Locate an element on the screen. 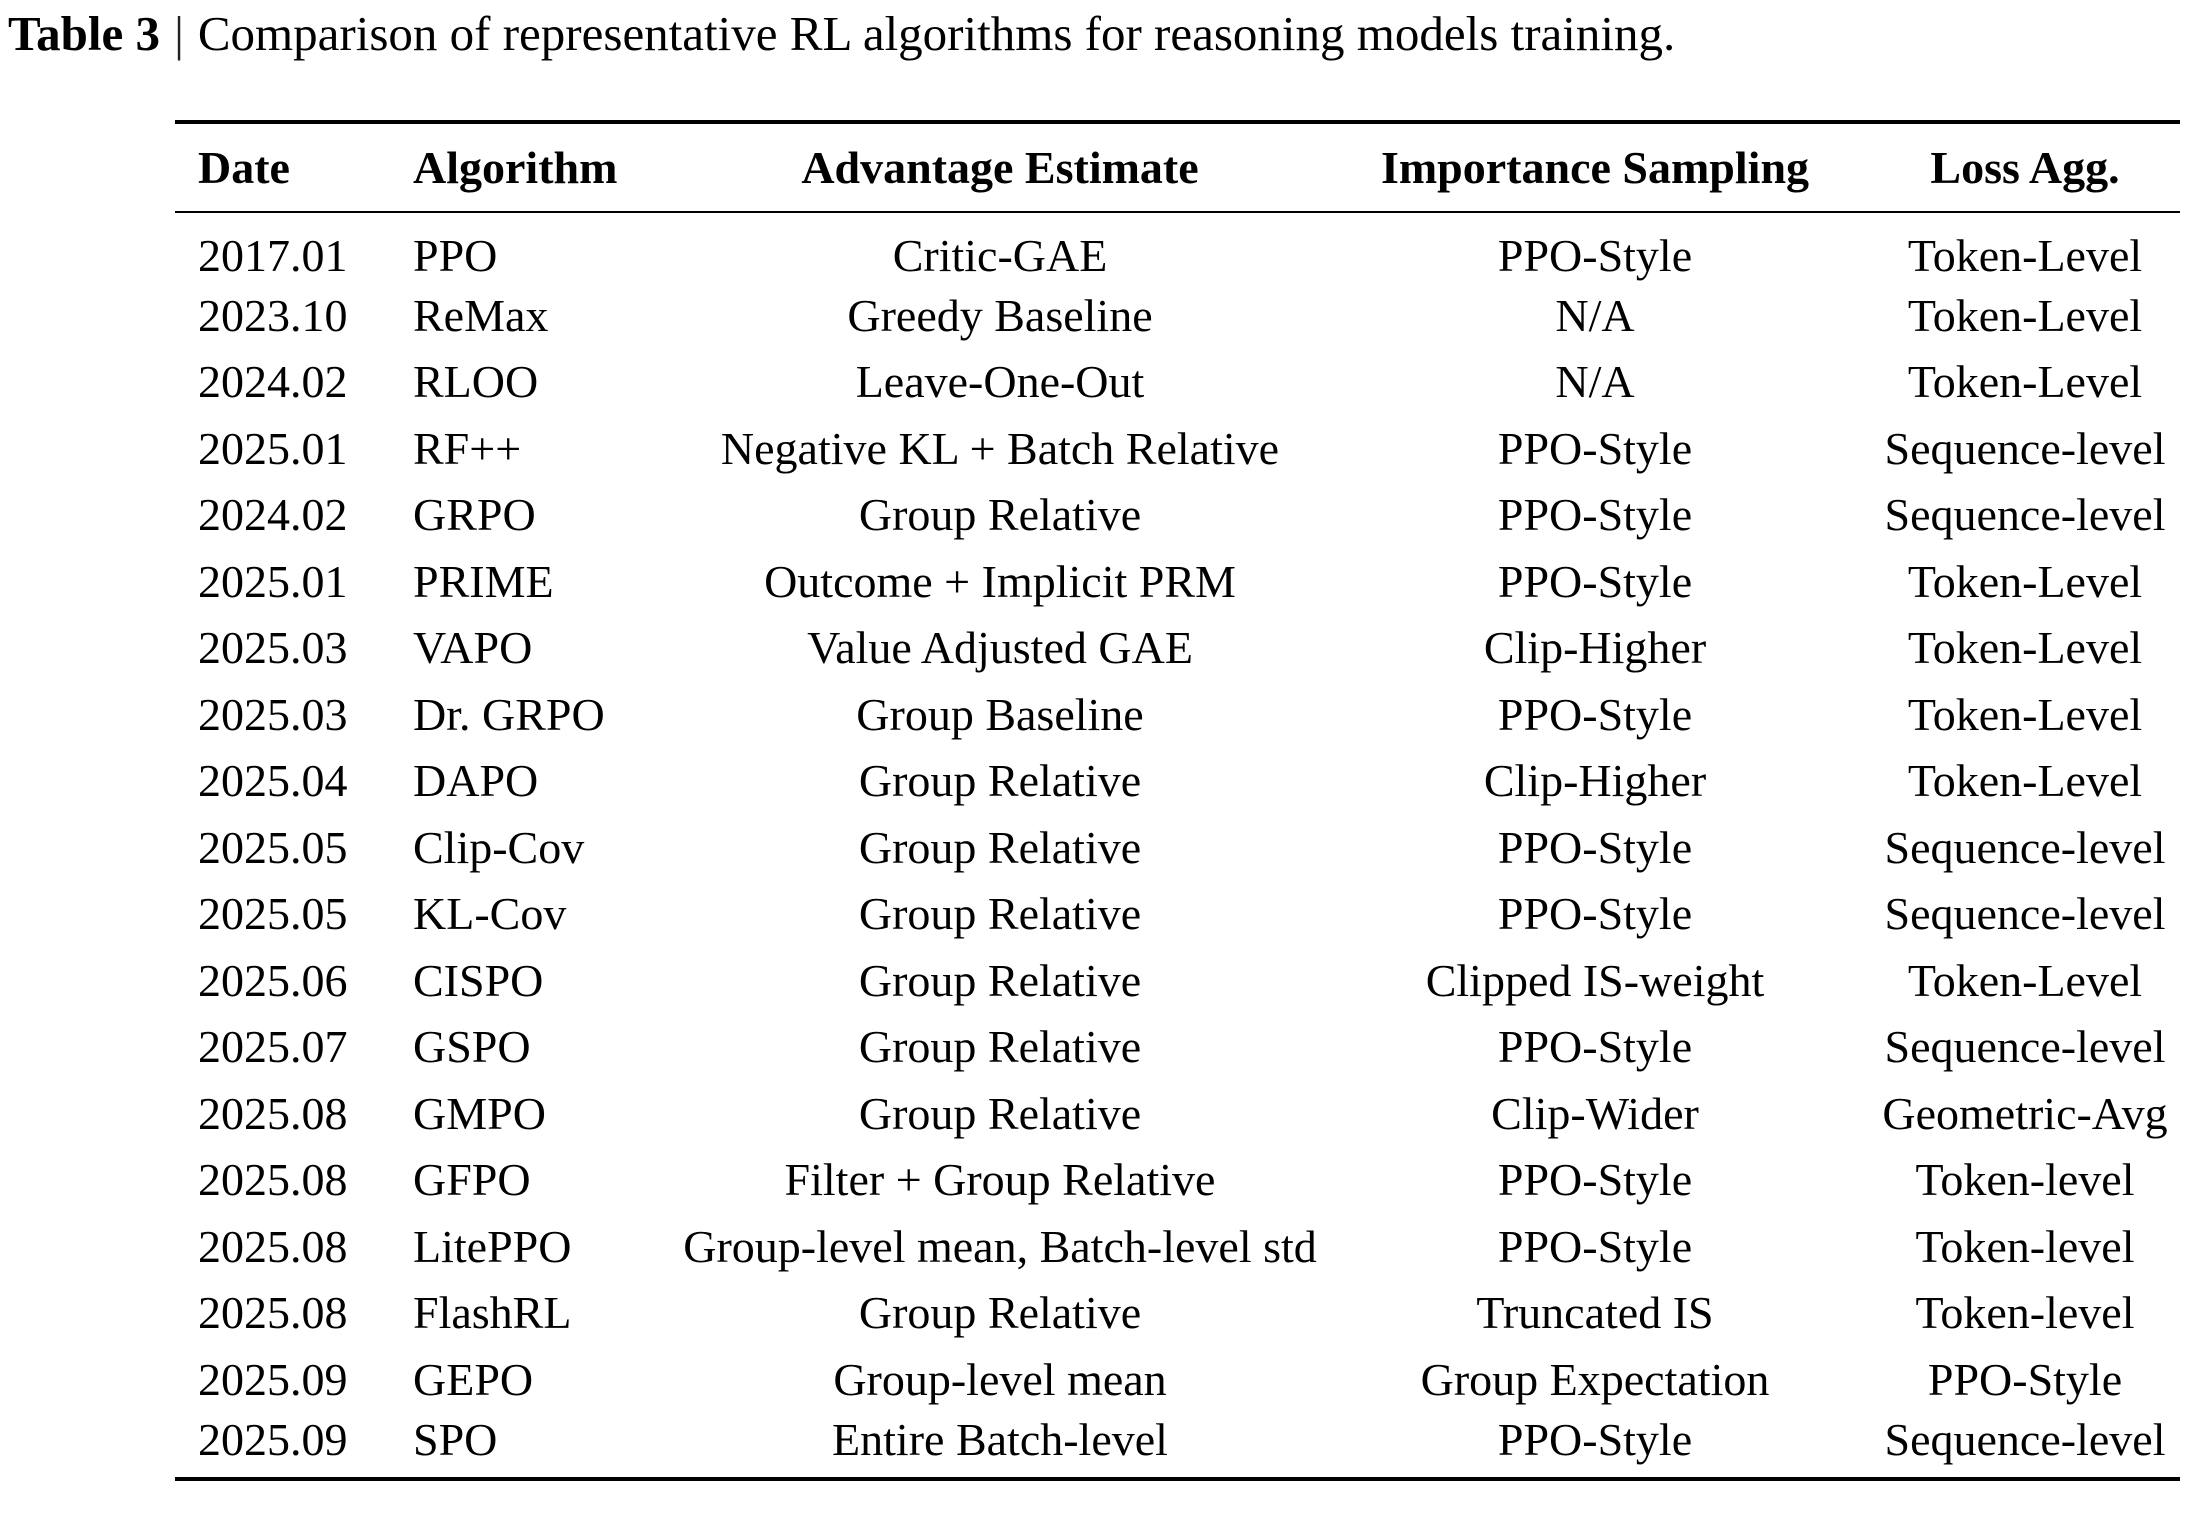  cell-advantage-estimate: Outcome + Implicit PRM is located at coordinates (1000, 581).